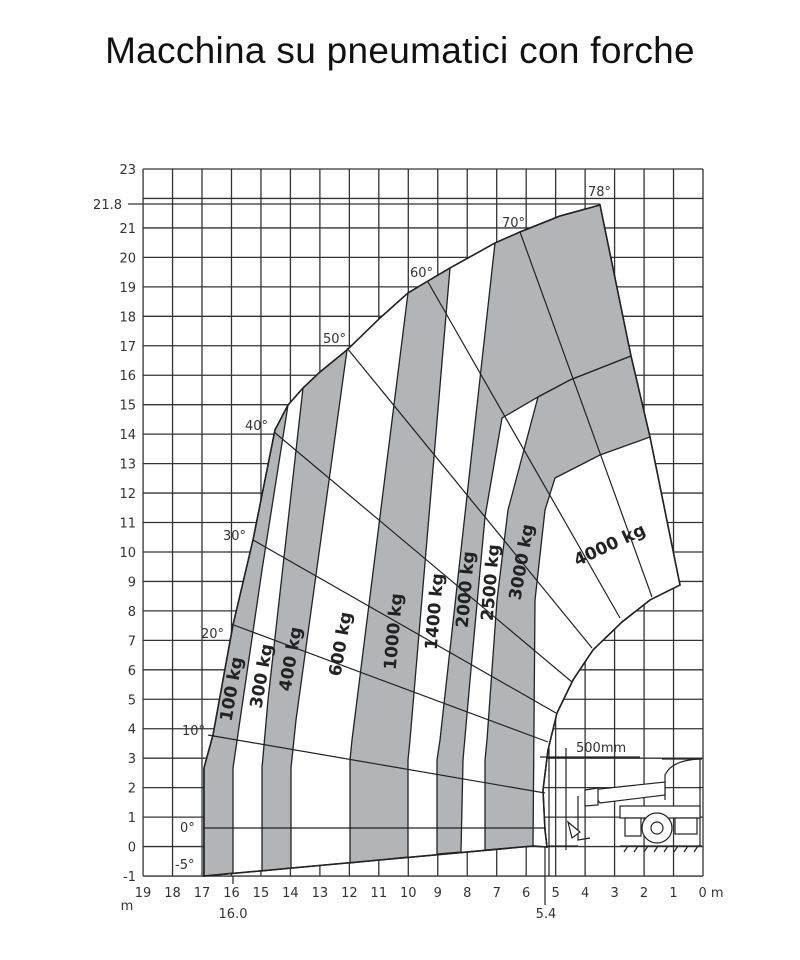  I want to click on angle-label-10: 10°, so click(193, 731).